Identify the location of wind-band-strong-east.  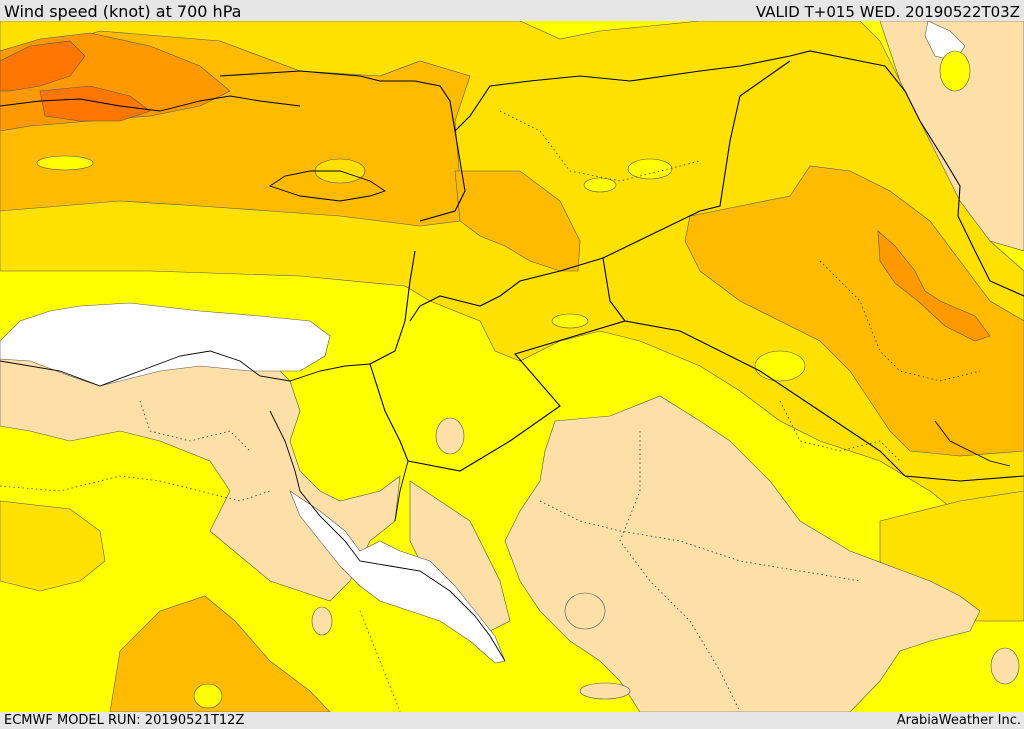
(854, 311).